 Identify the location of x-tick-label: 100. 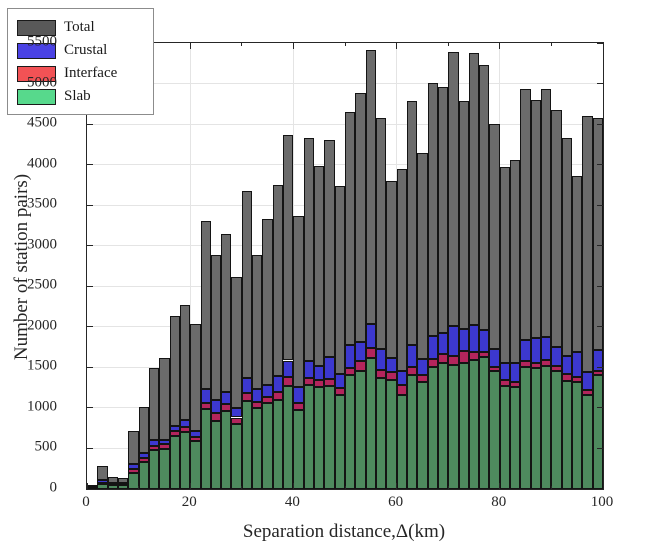
(602, 502).